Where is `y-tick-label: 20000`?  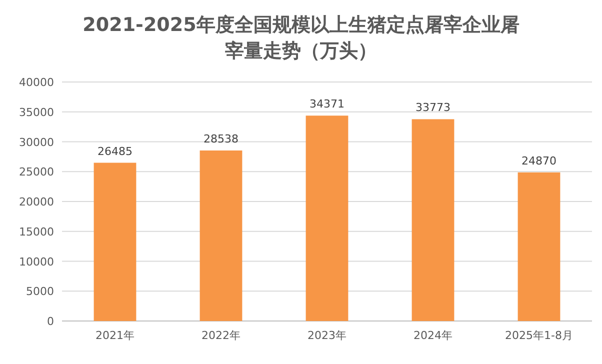 y-tick-label: 20000 is located at coordinates (36, 202).